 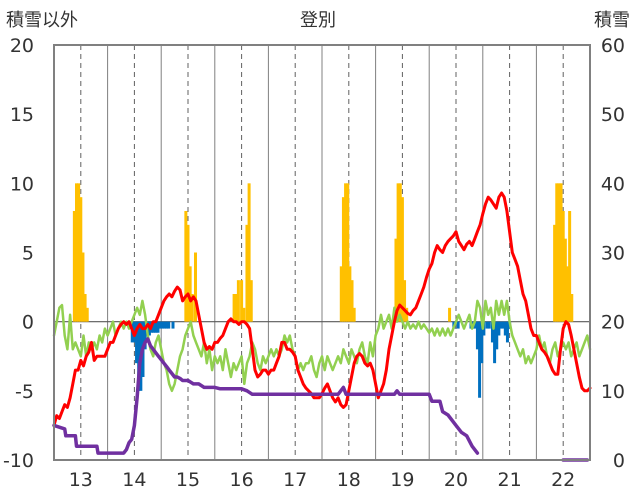 I want to click on x-tick-label: 22, so click(x=563, y=480).